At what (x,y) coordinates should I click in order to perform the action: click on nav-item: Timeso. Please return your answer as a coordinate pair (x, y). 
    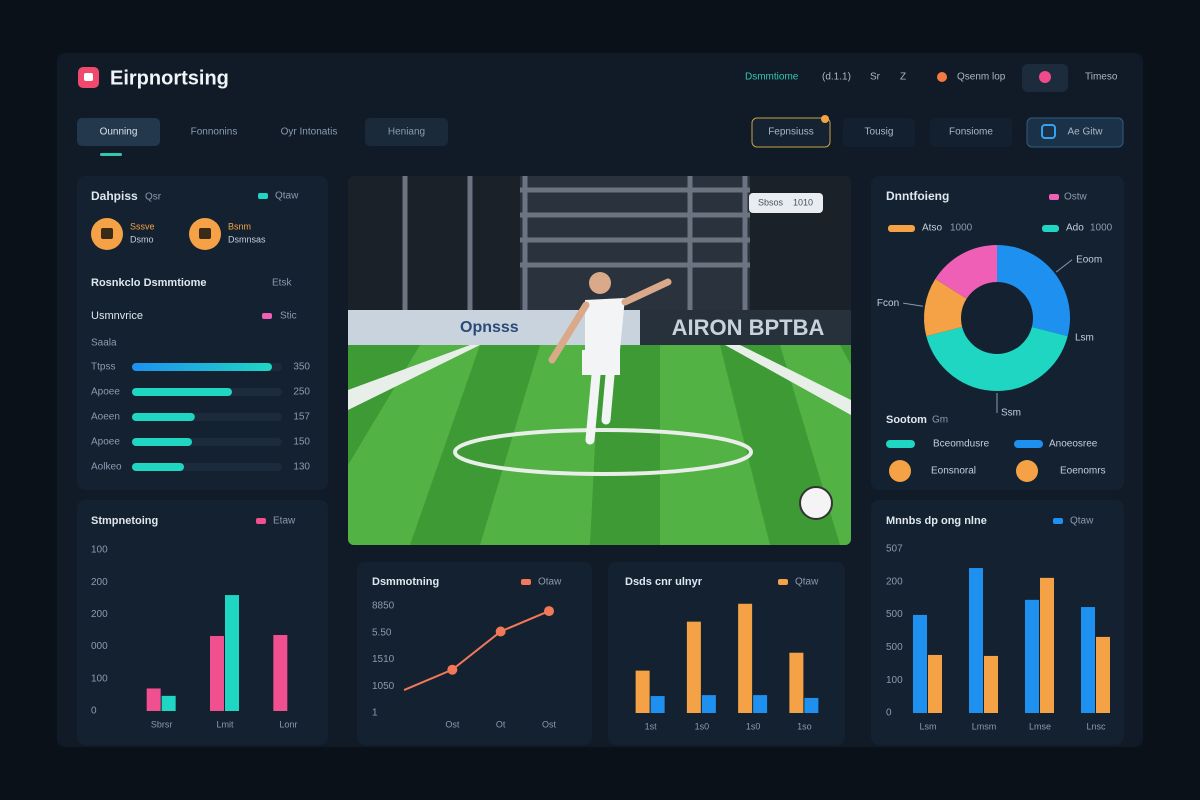
    Looking at the image, I should click on (1101, 77).